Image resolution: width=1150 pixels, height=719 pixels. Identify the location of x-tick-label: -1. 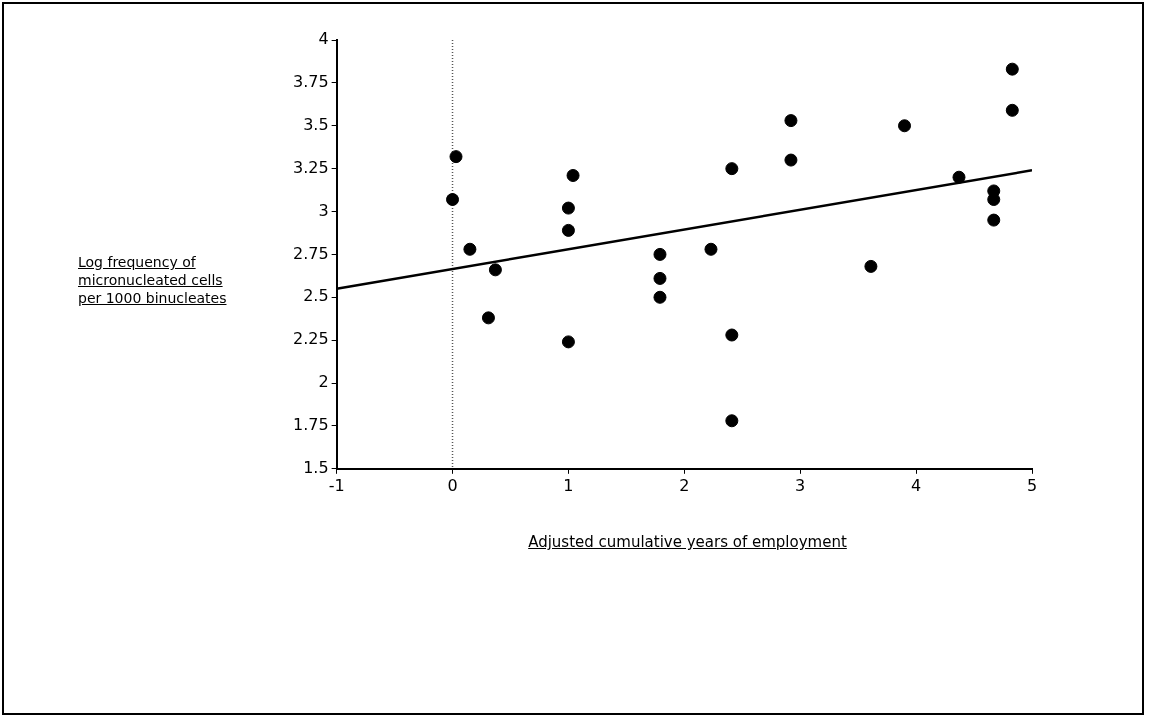
(336, 485).